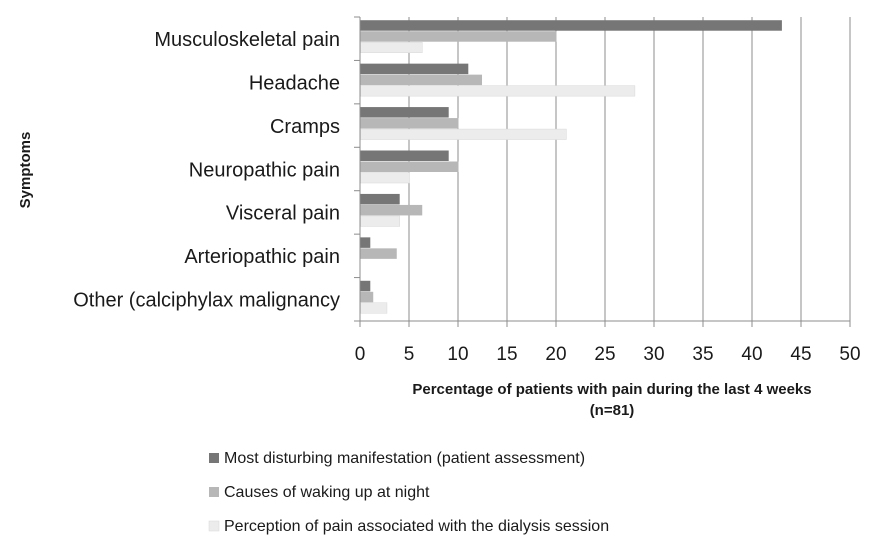  Describe the element at coordinates (612, 410) in the screenshot. I see `x-axis-title-line-2: (n=81)` at that location.